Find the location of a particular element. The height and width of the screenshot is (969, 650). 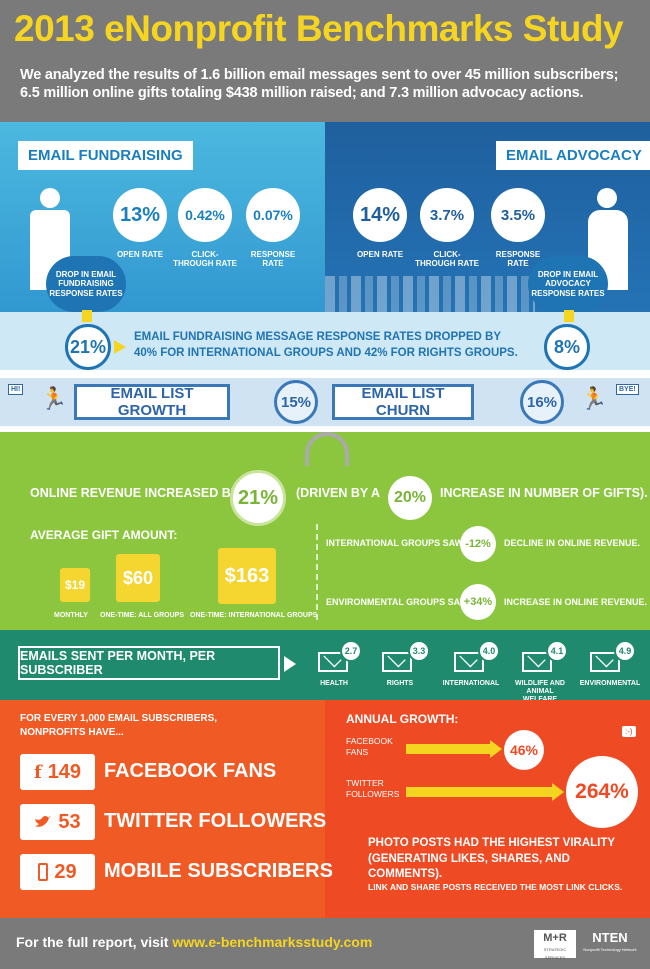

city-skyline-right is located at coordinates (430, 294).